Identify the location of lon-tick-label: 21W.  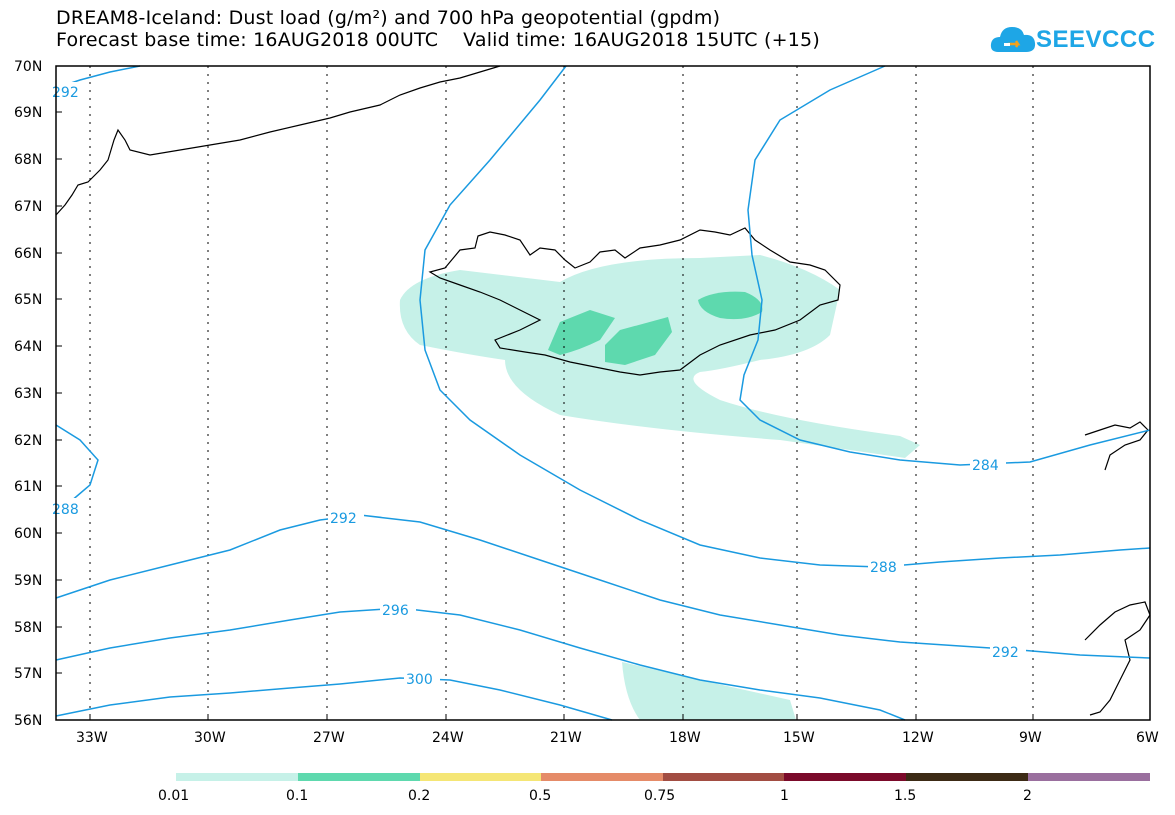
(566, 738).